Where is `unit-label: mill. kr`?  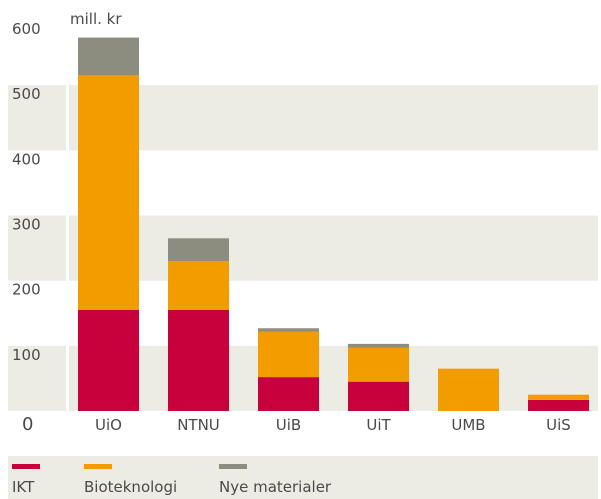 unit-label: mill. kr is located at coordinates (96, 19).